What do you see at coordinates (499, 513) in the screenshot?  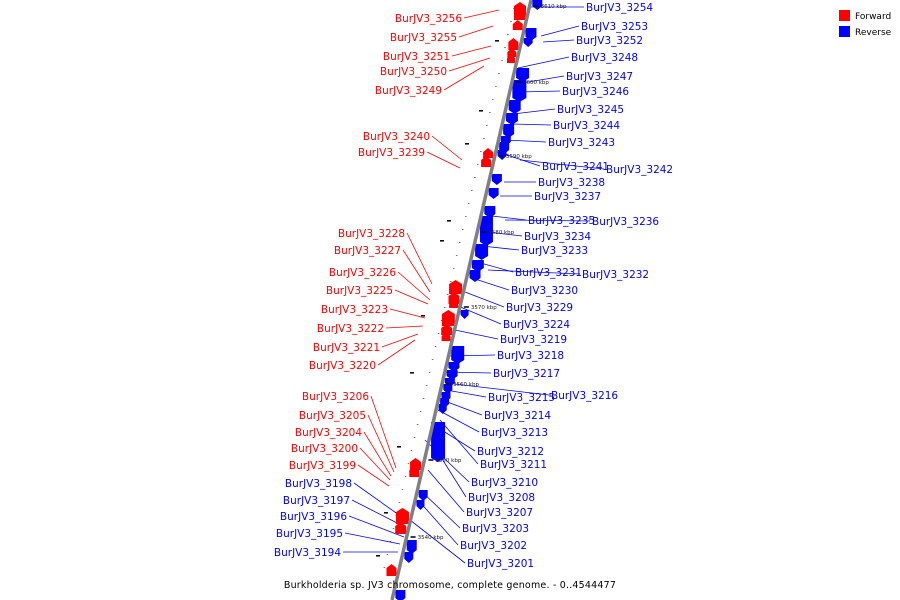 I see `gene-label: BurJV3_3207` at bounding box center [499, 513].